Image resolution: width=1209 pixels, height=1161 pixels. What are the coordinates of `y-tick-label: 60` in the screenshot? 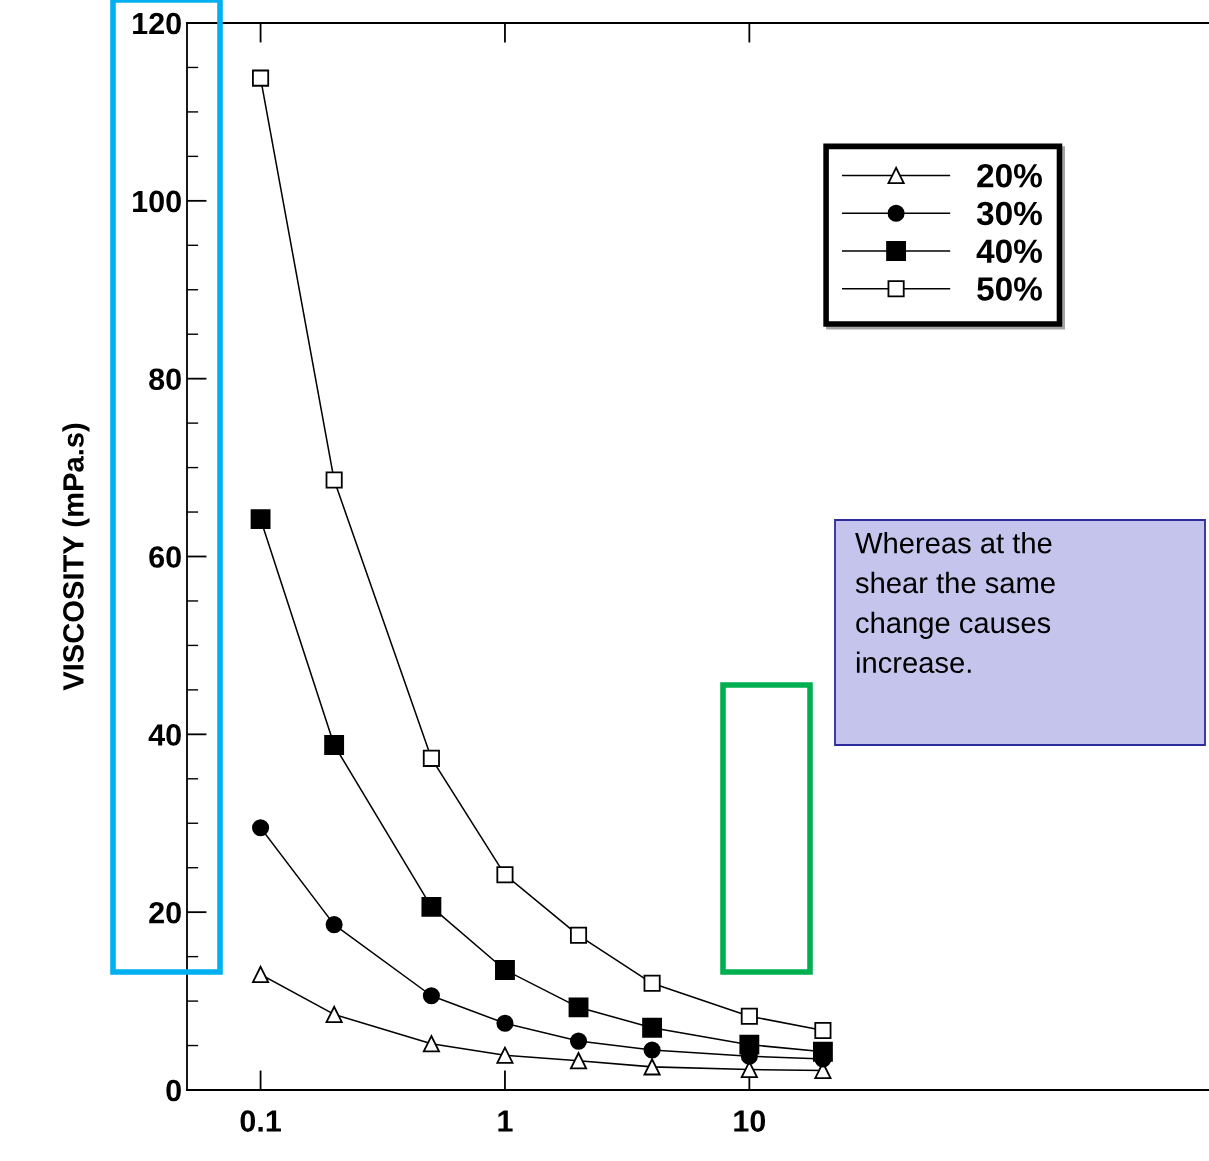 It's located at (165, 557).